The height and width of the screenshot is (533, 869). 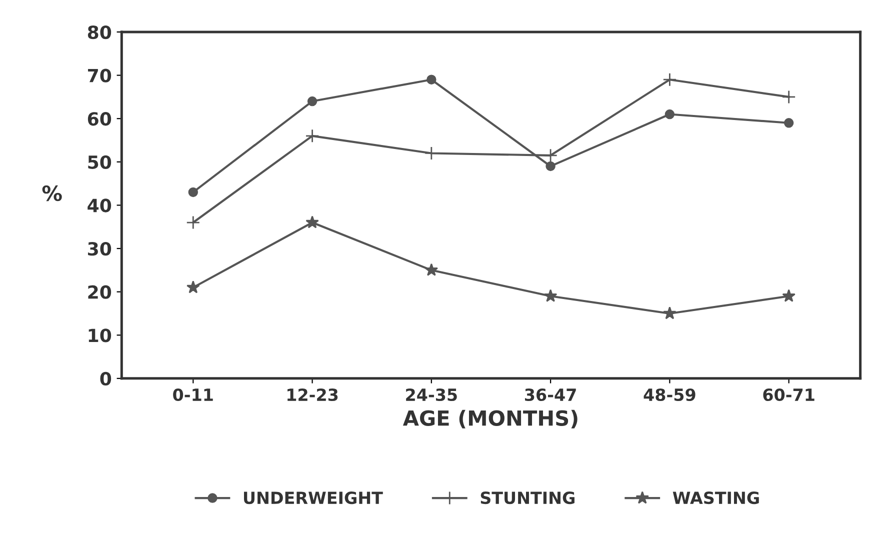 What do you see at coordinates (313, 498) in the screenshot?
I see `legend-label: UNDERWEIGHT` at bounding box center [313, 498].